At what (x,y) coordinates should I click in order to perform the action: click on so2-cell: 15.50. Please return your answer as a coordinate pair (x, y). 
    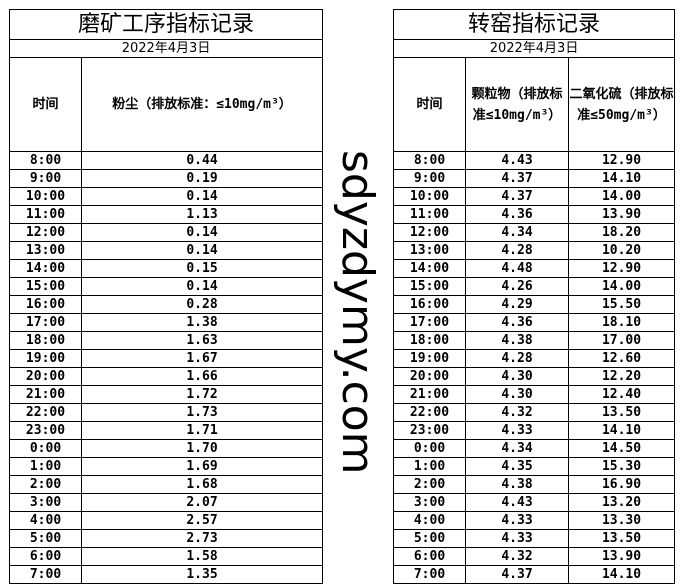
    Looking at the image, I should click on (621, 304).